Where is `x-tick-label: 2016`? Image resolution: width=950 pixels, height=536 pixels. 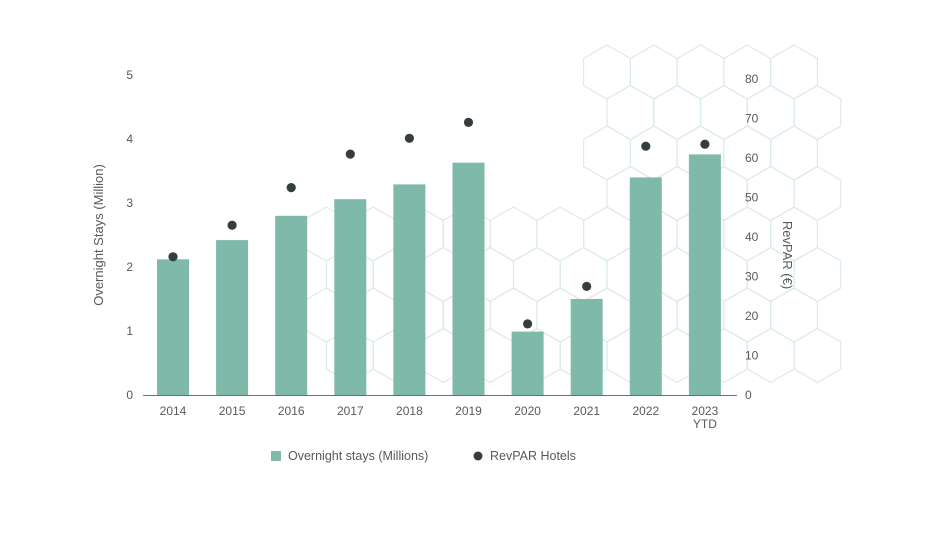 x-tick-label: 2016 is located at coordinates (291, 411).